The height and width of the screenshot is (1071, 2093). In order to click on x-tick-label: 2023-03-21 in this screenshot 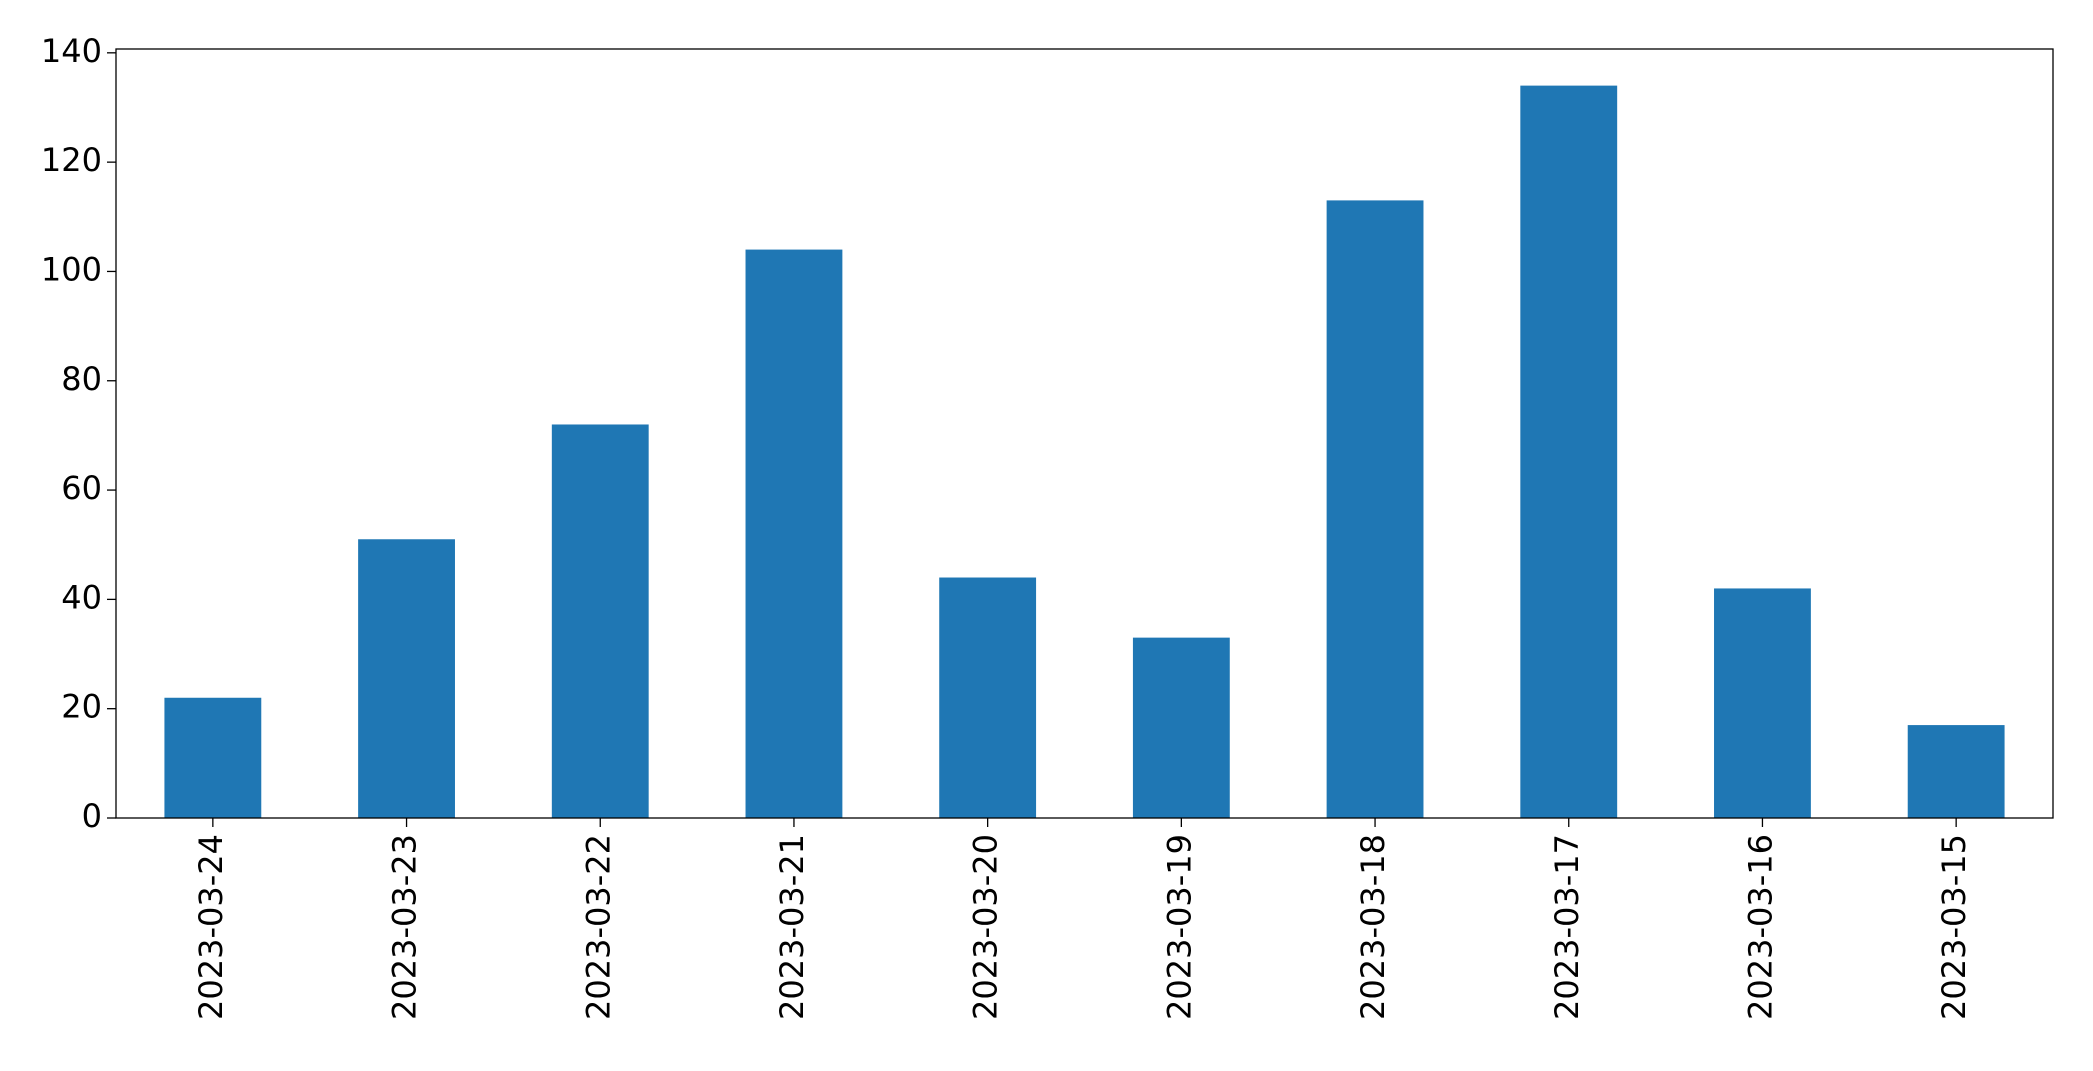, I will do `click(792, 927)`.